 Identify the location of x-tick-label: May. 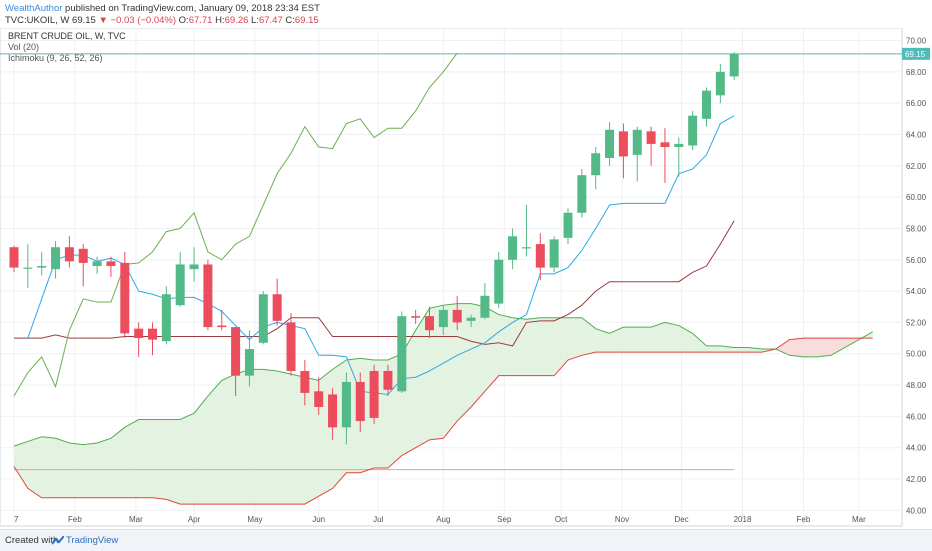
(254, 519).